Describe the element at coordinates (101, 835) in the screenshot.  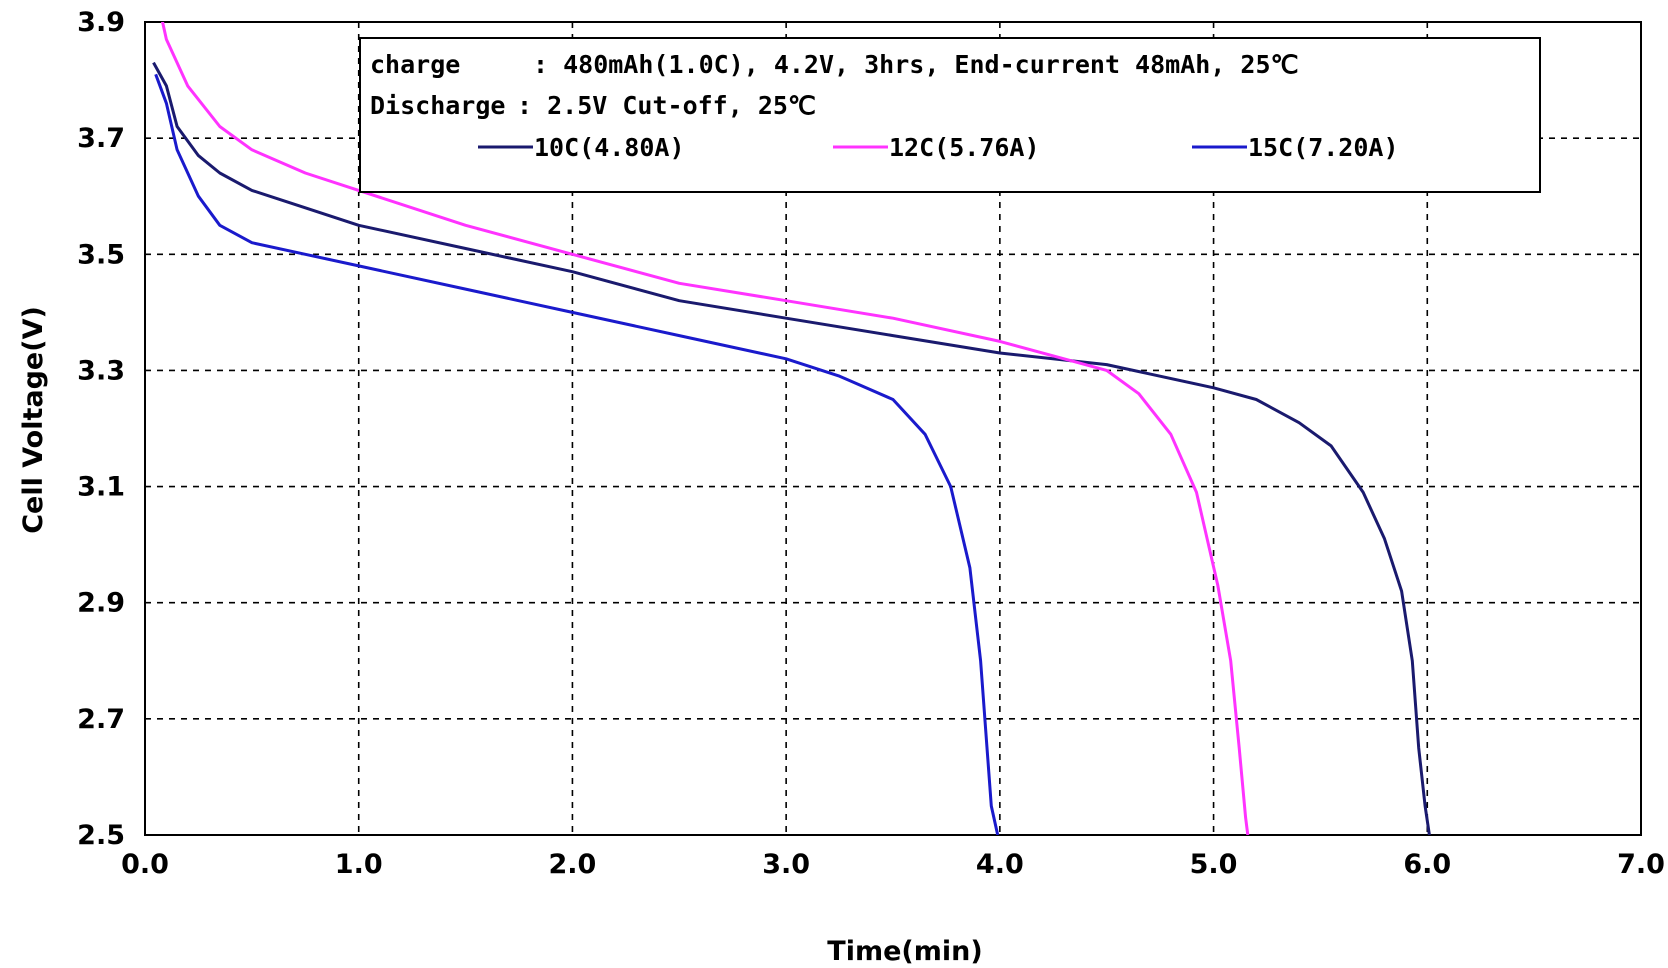
I see `y-tick-label: 2.5` at that location.